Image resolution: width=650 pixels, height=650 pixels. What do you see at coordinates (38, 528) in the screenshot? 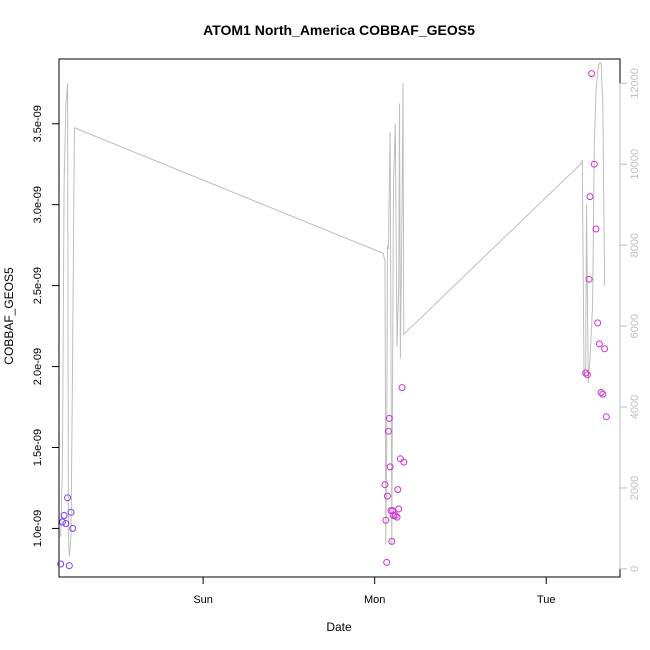
I see `y-tick-label: 1.0e-09` at bounding box center [38, 528].